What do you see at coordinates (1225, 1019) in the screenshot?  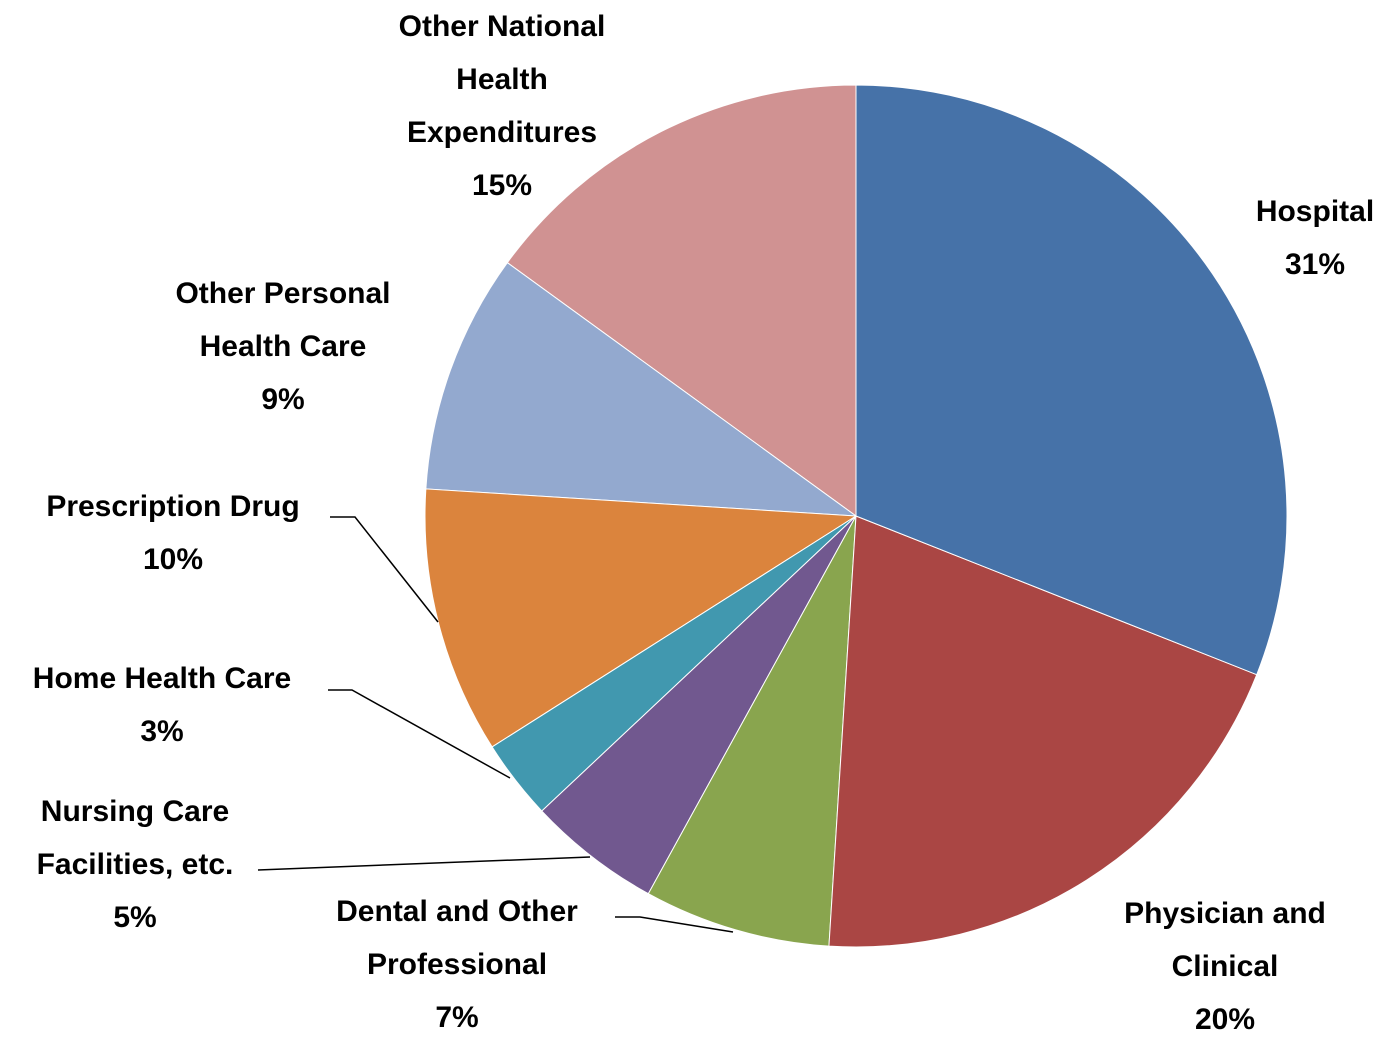 I see `value-label: 20%` at bounding box center [1225, 1019].